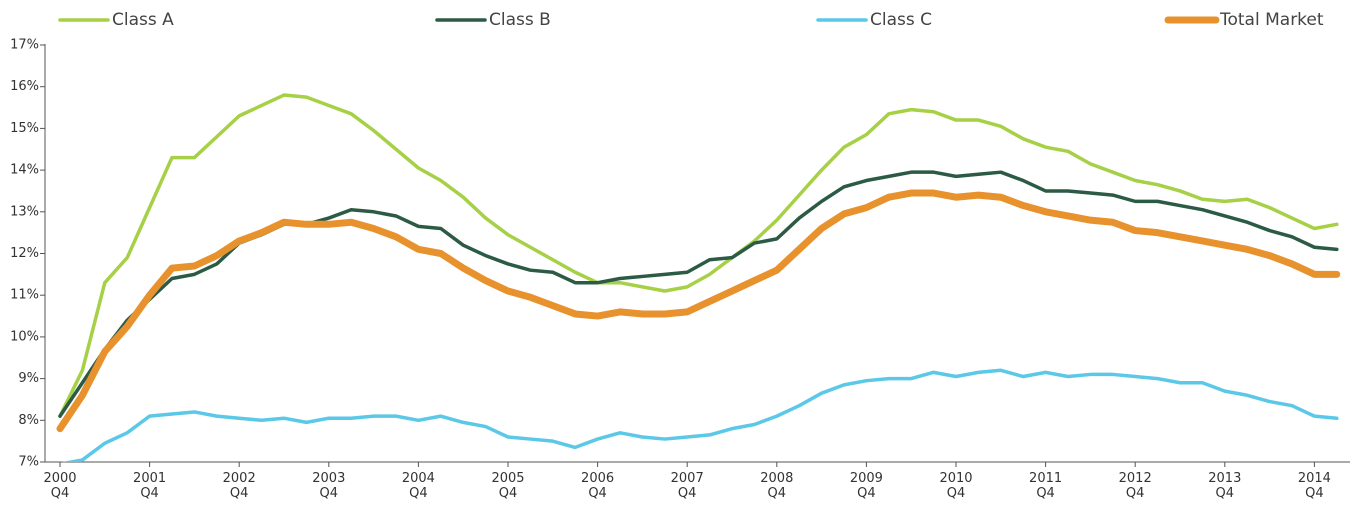 The image size is (1361, 514). What do you see at coordinates (28, 378) in the screenshot?
I see `y-tick-label: 9%` at bounding box center [28, 378].